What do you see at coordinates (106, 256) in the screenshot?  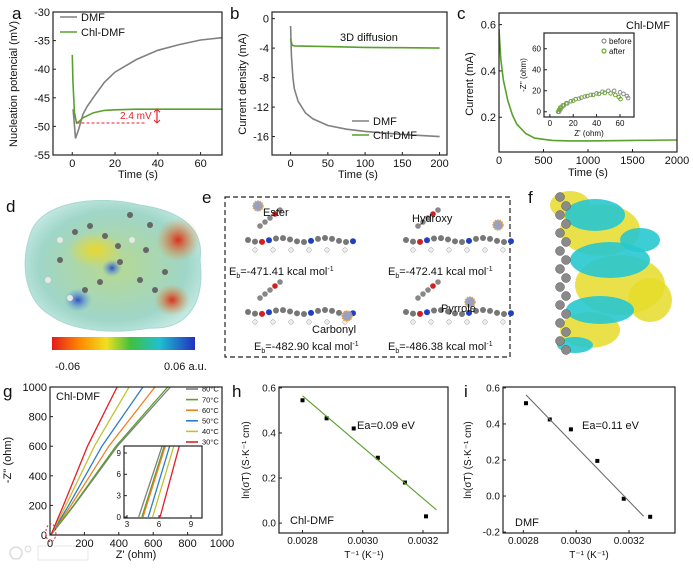 I see `molecule-atoms` at bounding box center [106, 256].